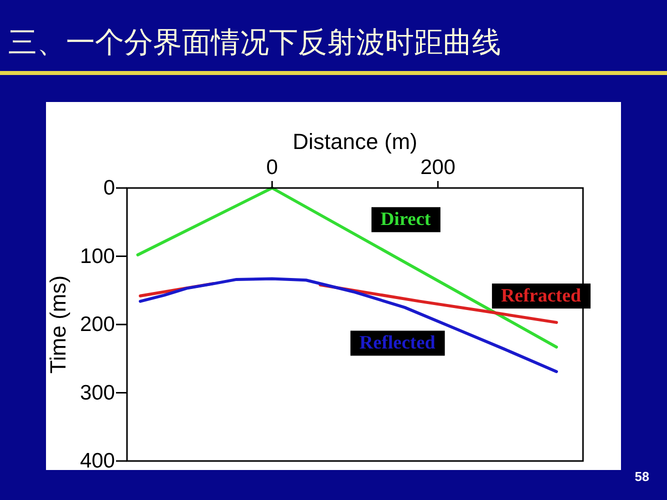  What do you see at coordinates (355, 141) in the screenshot?
I see `x-axis-title: Distance (m)` at bounding box center [355, 141].